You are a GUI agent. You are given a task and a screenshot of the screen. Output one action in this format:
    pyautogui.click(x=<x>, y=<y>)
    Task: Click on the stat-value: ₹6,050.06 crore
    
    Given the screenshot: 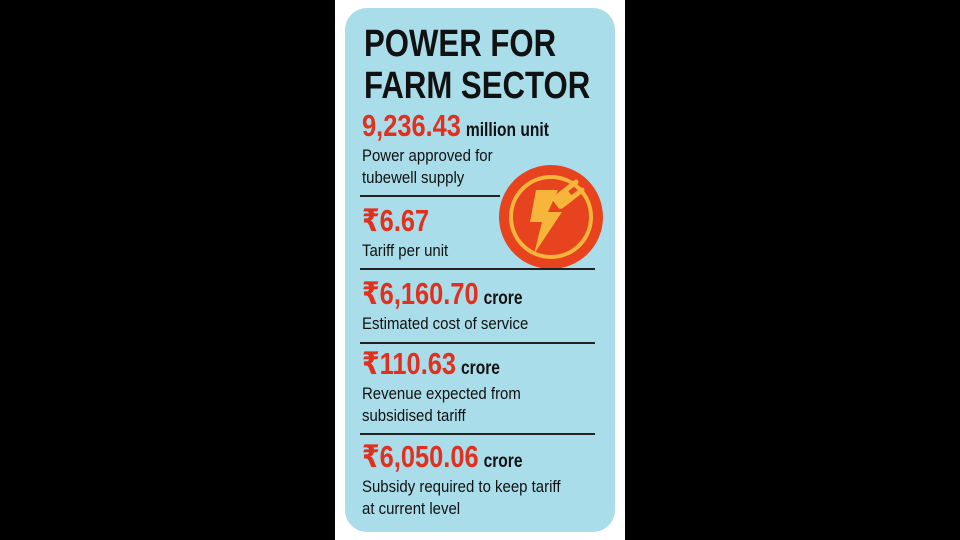 What is the action you would take?
    pyautogui.click(x=442, y=457)
    